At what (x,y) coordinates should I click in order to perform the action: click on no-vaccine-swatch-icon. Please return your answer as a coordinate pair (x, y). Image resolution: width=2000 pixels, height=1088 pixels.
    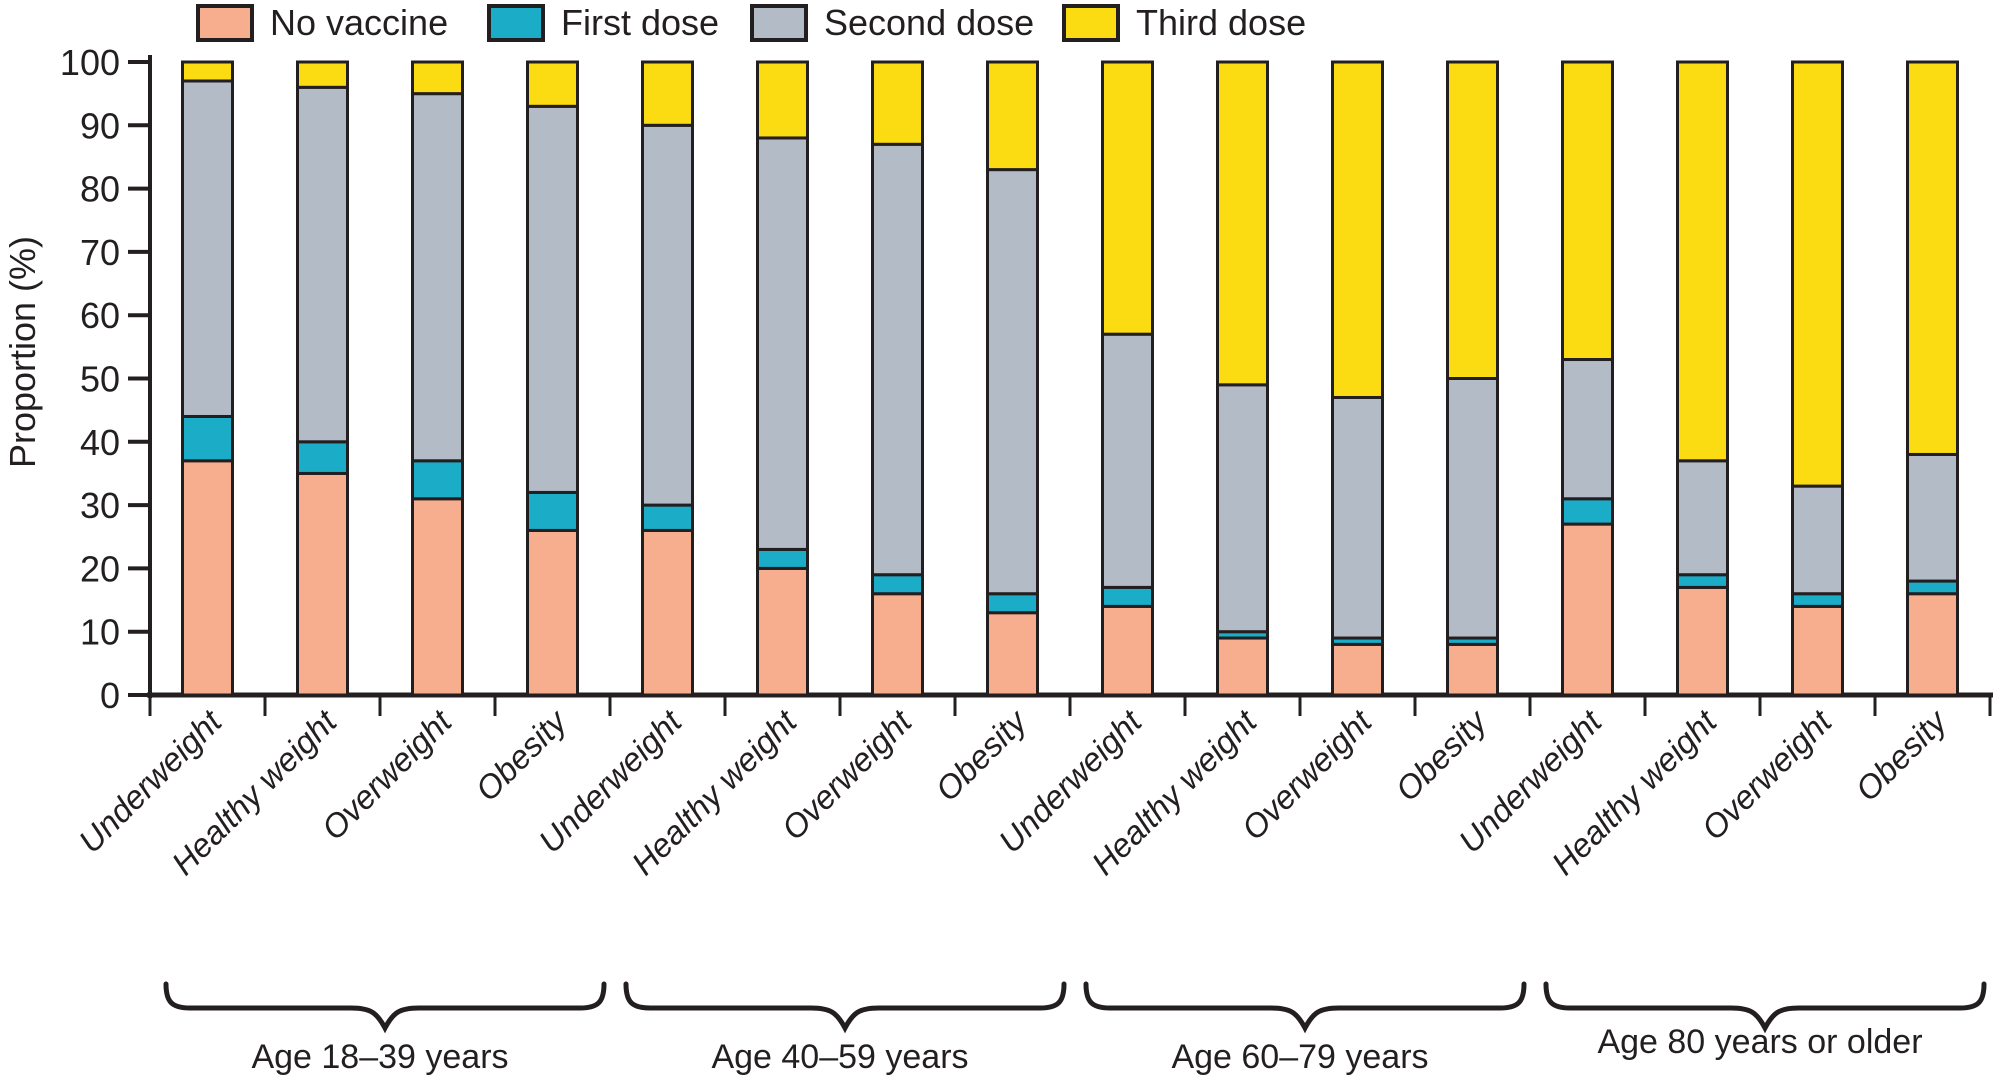
    Looking at the image, I should click on (225, 23).